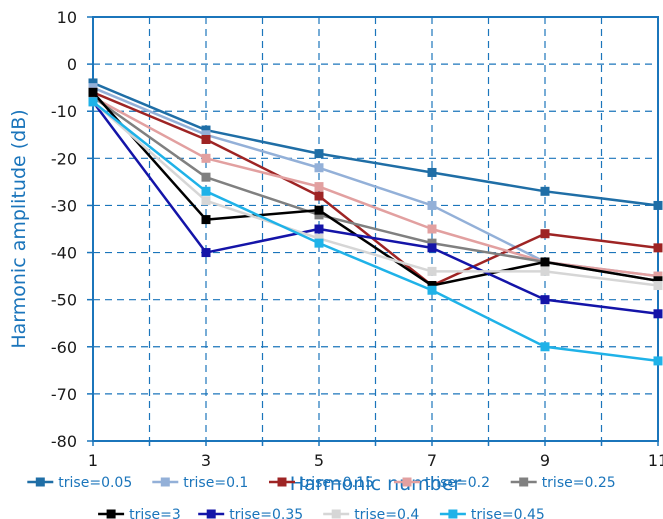 The width and height of the screenshot is (663, 519). Describe the element at coordinates (337, 483) in the screenshot. I see `legend-label: trise=0.15` at that location.